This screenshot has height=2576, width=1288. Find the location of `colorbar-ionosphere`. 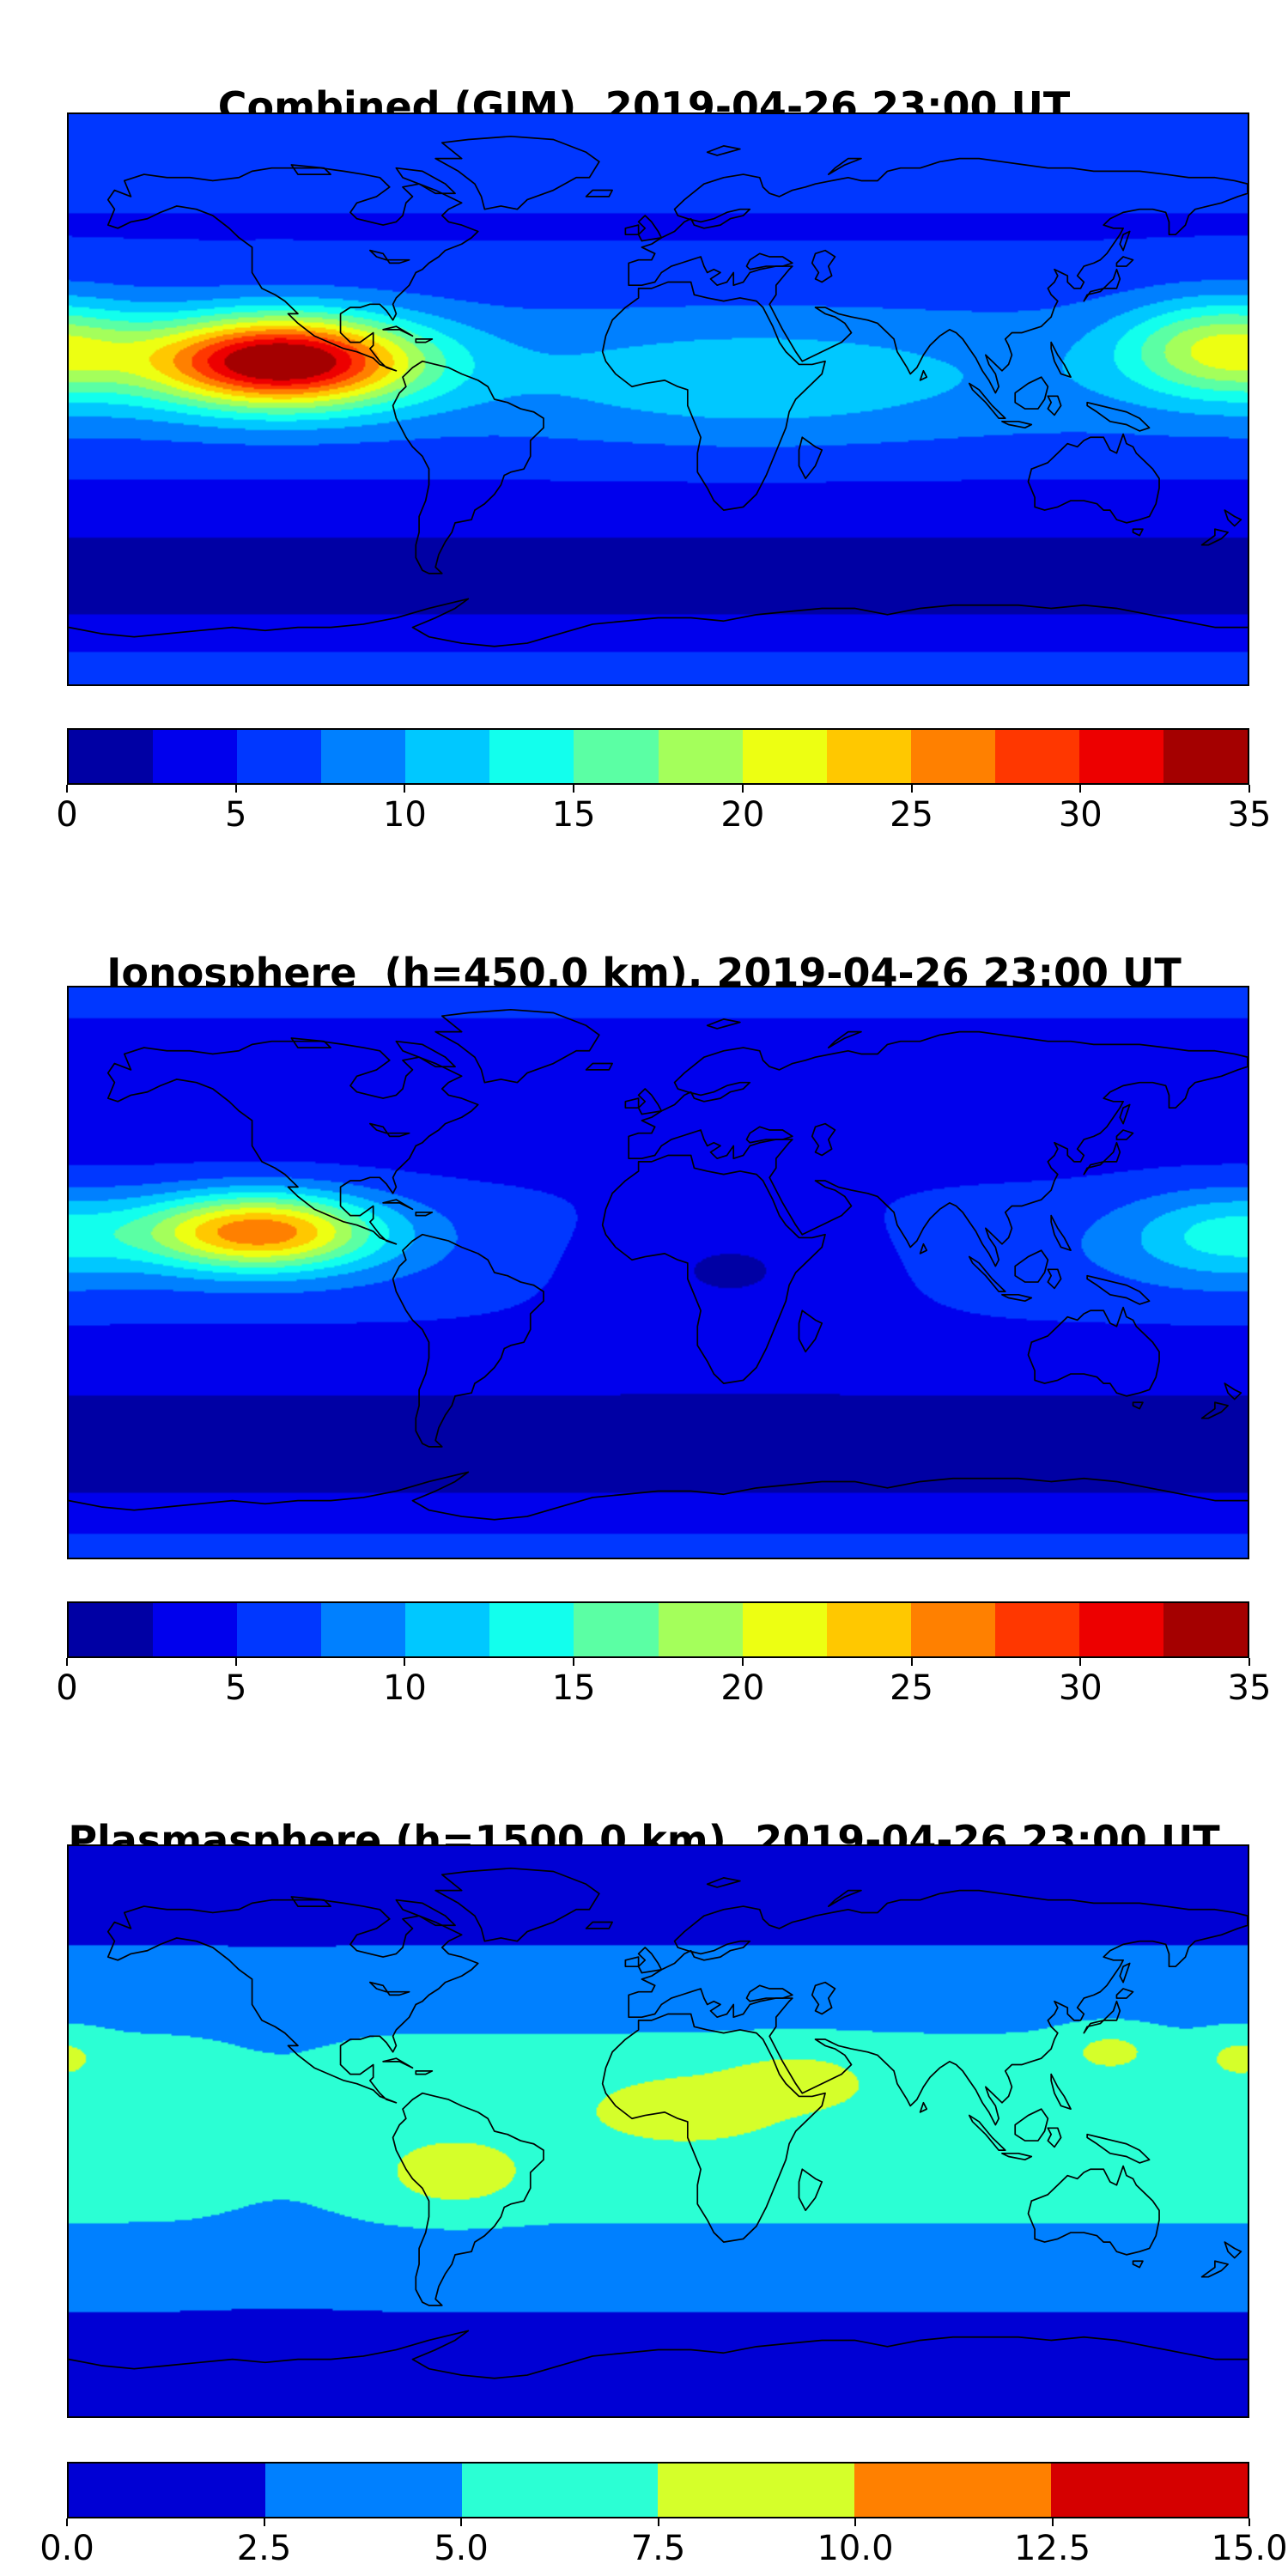

colorbar-ionosphere is located at coordinates (658, 1630).